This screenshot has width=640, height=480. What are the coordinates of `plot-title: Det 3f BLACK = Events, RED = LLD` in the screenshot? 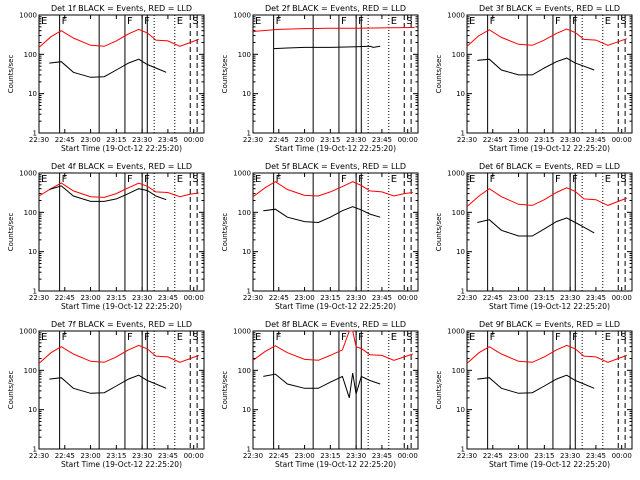 It's located at (549, 8).